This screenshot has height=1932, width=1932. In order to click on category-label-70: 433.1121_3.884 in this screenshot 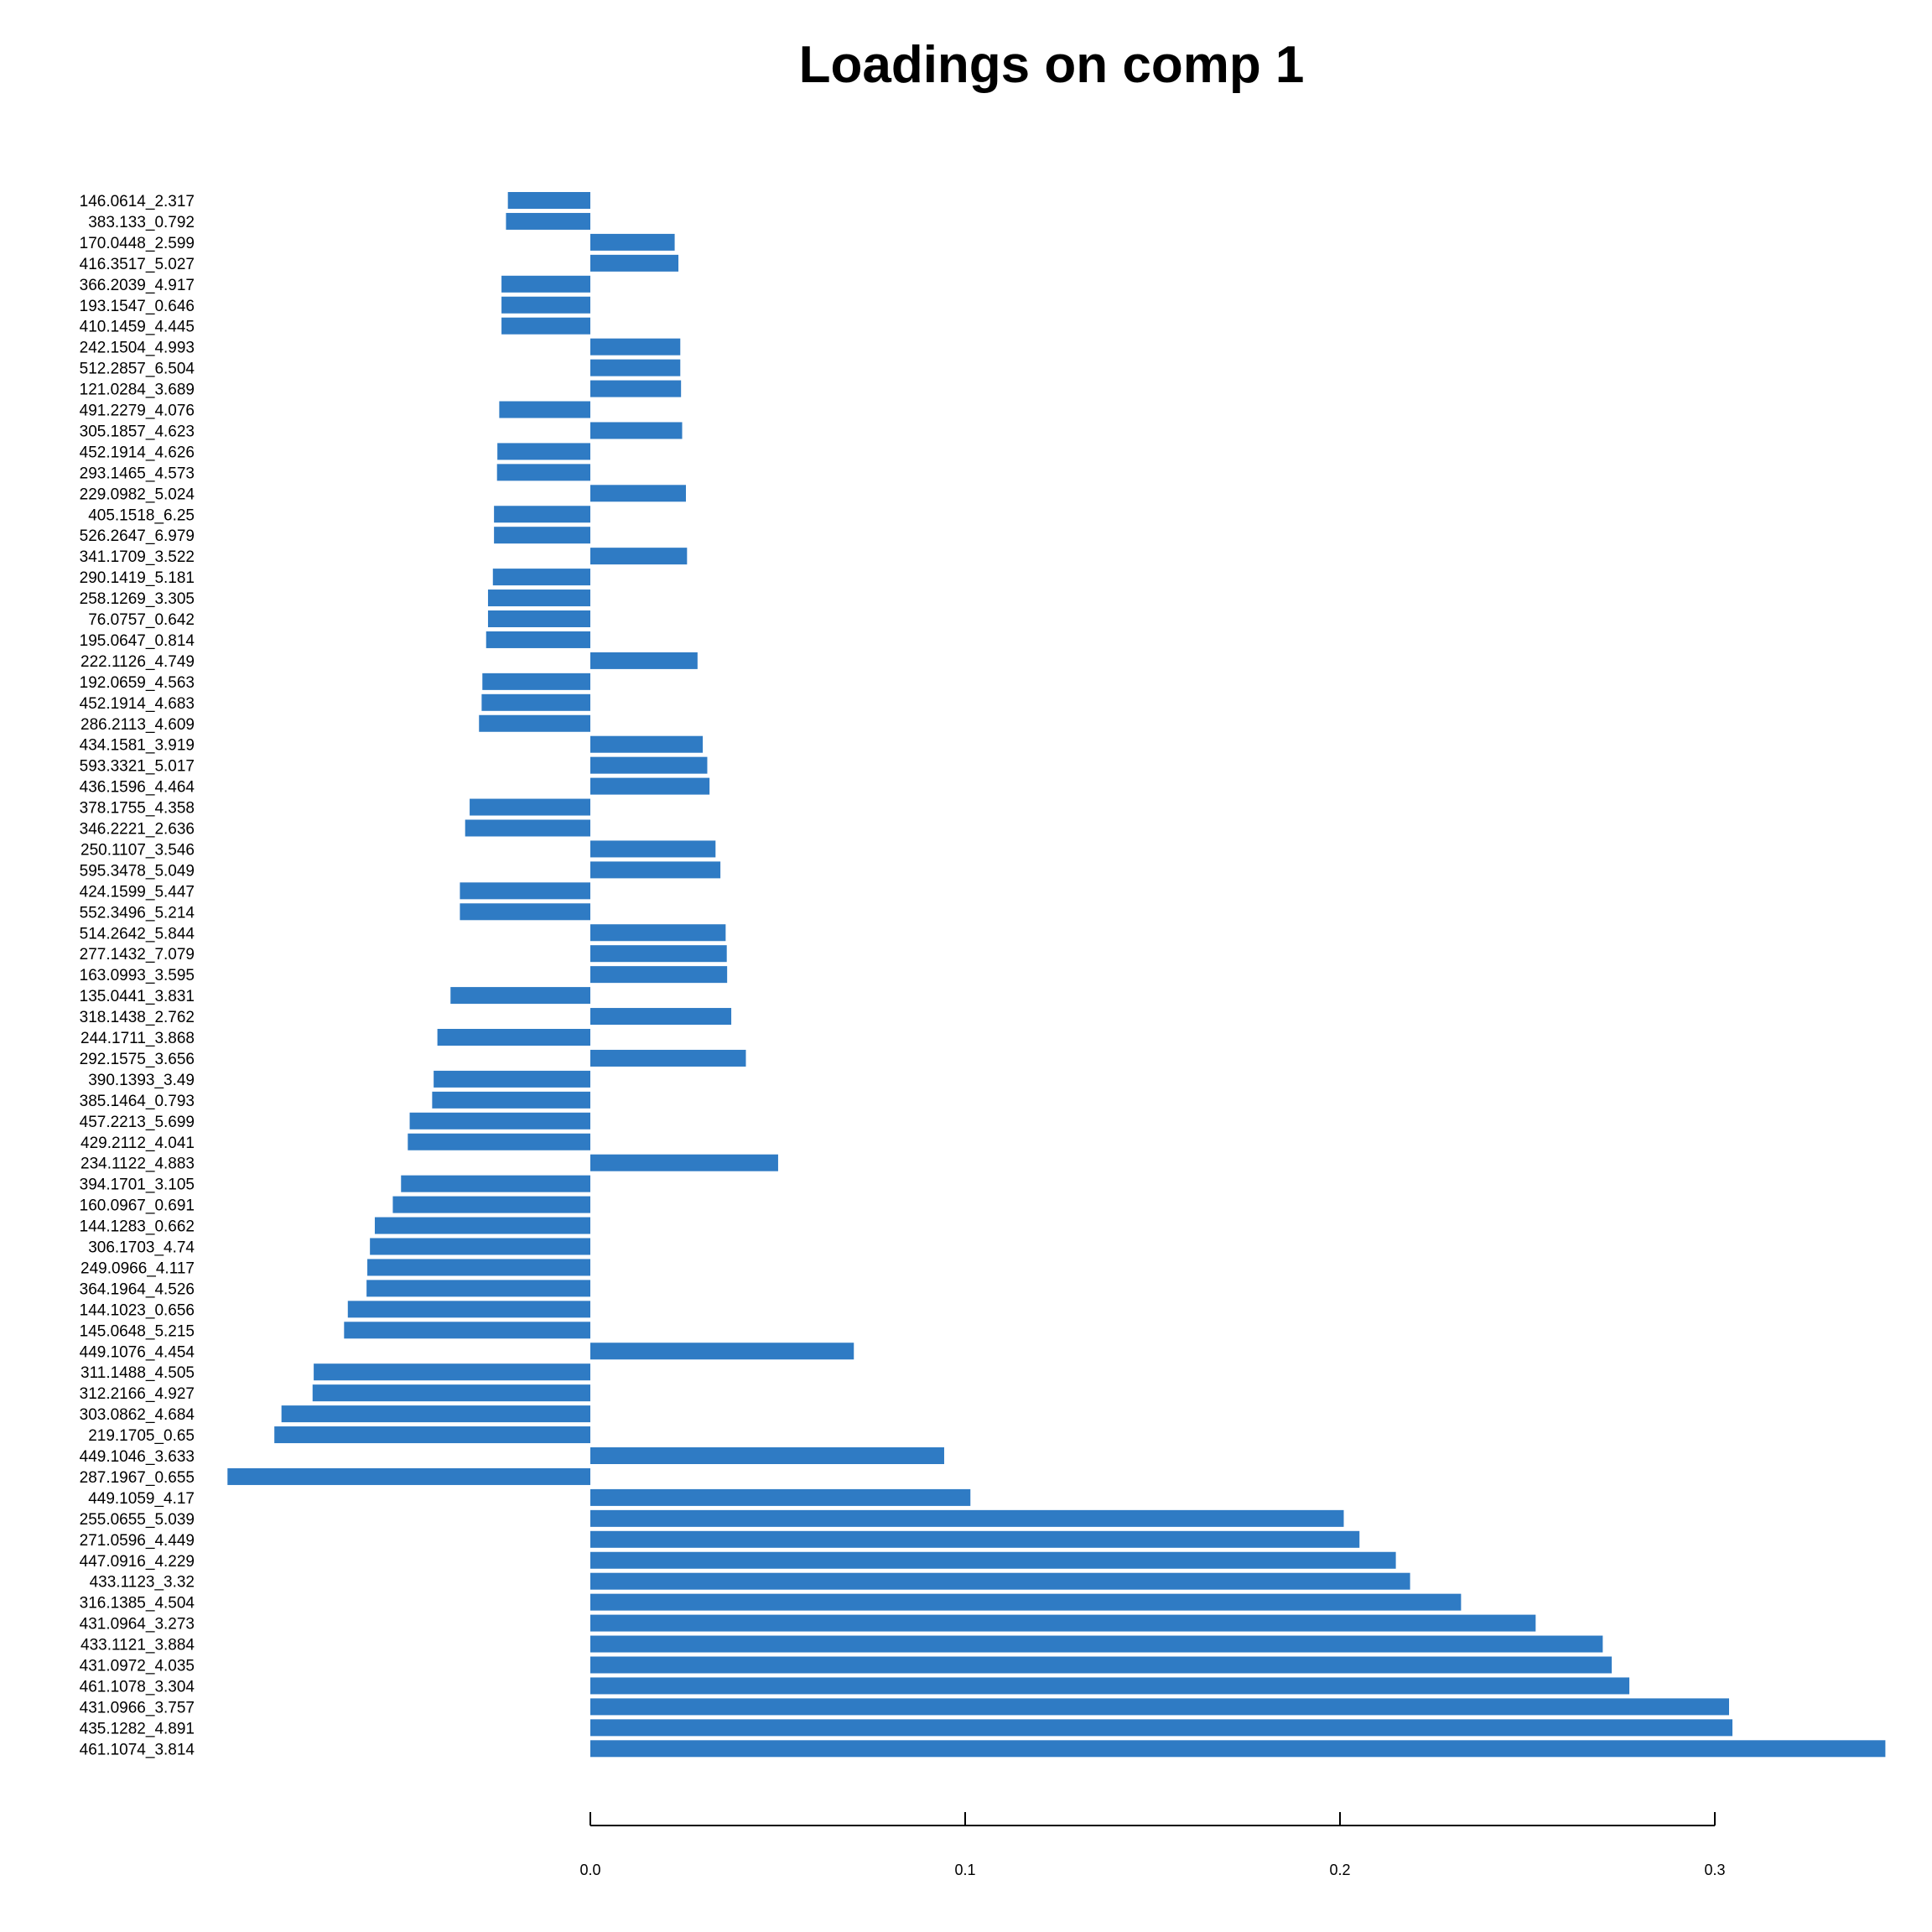, I will do `click(137, 1645)`.